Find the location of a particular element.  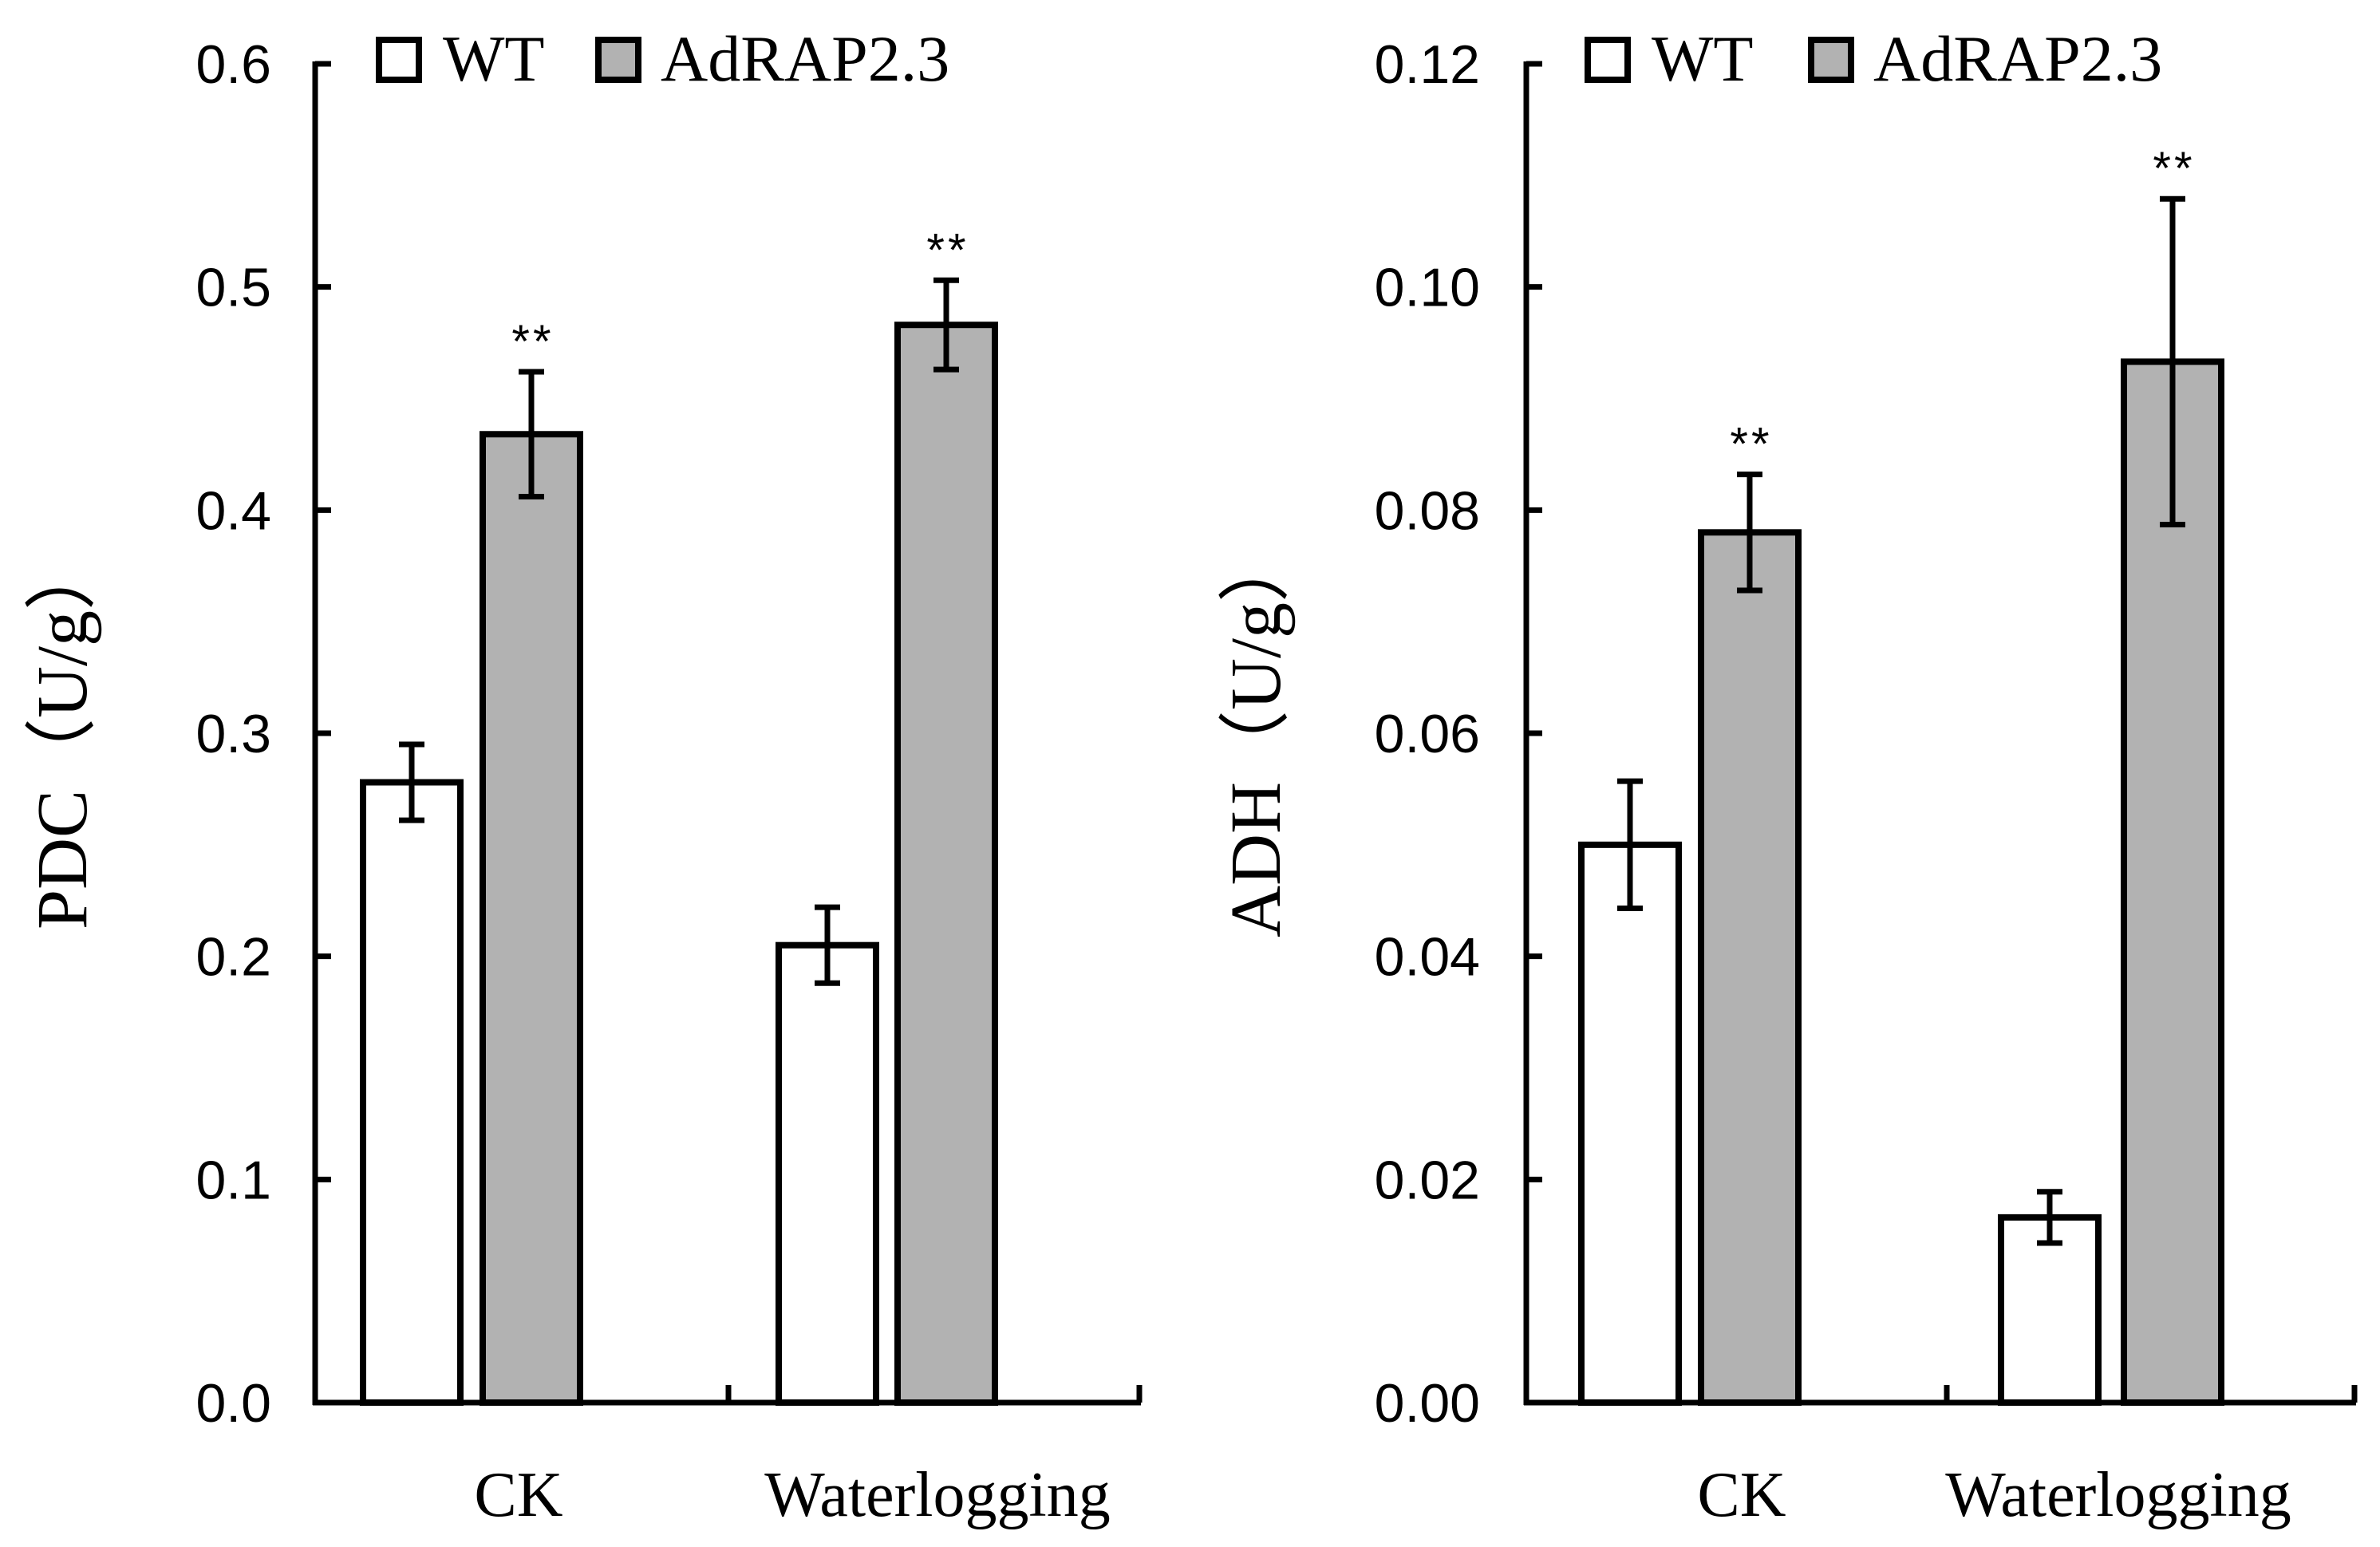

y-tick-label: 0.0 is located at coordinates (233, 1403).